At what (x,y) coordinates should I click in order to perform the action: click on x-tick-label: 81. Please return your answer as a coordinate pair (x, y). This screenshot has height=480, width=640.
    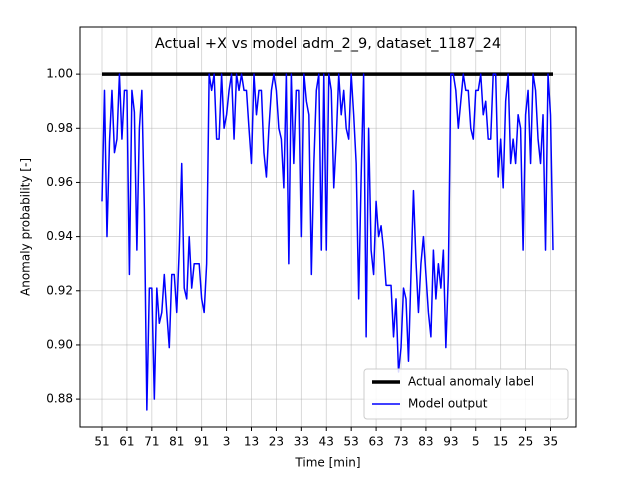
    Looking at the image, I should click on (176, 442).